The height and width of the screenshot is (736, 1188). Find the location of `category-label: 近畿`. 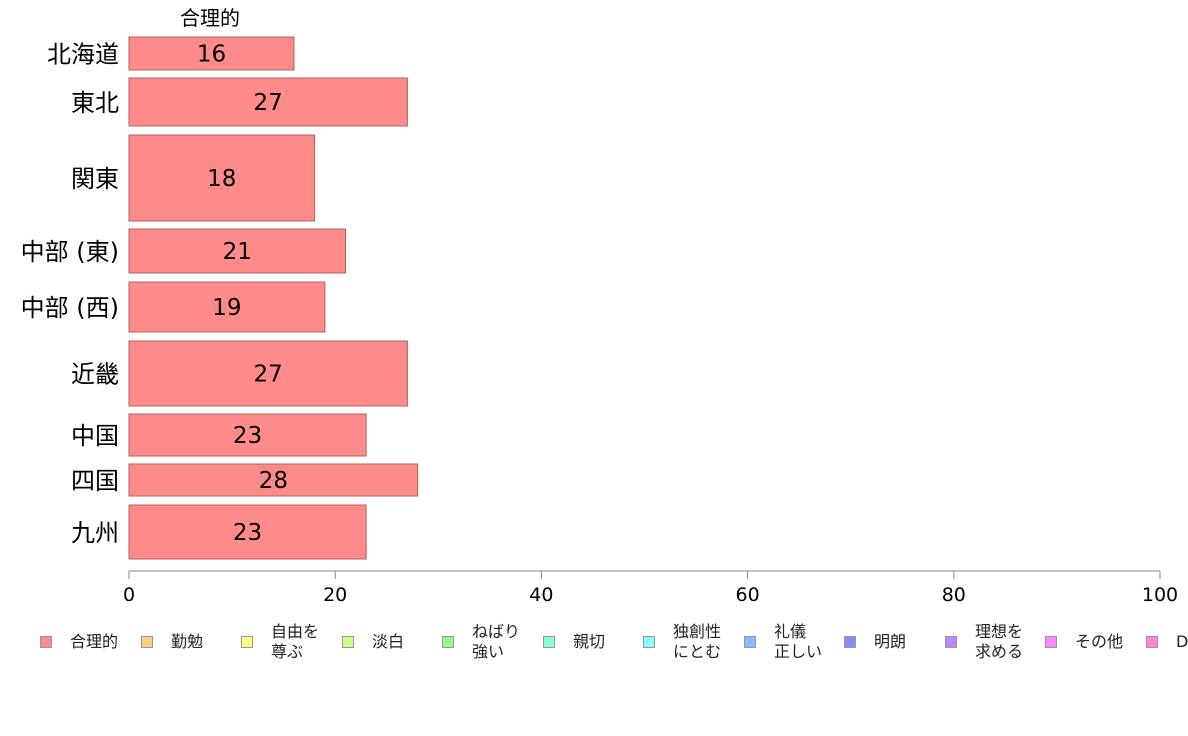

category-label: 近畿 is located at coordinates (95, 375).